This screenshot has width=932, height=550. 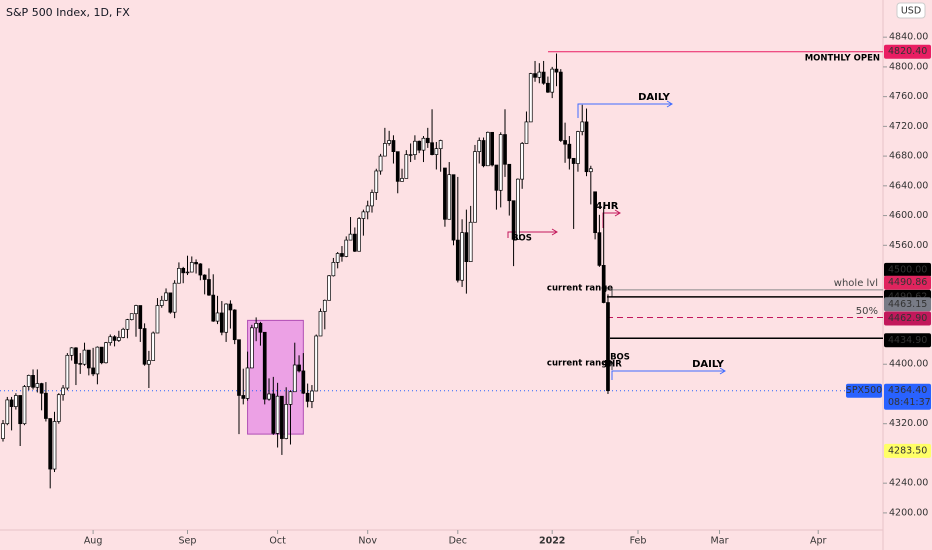 I want to click on countdown: 08:41:37, so click(x=909, y=402).